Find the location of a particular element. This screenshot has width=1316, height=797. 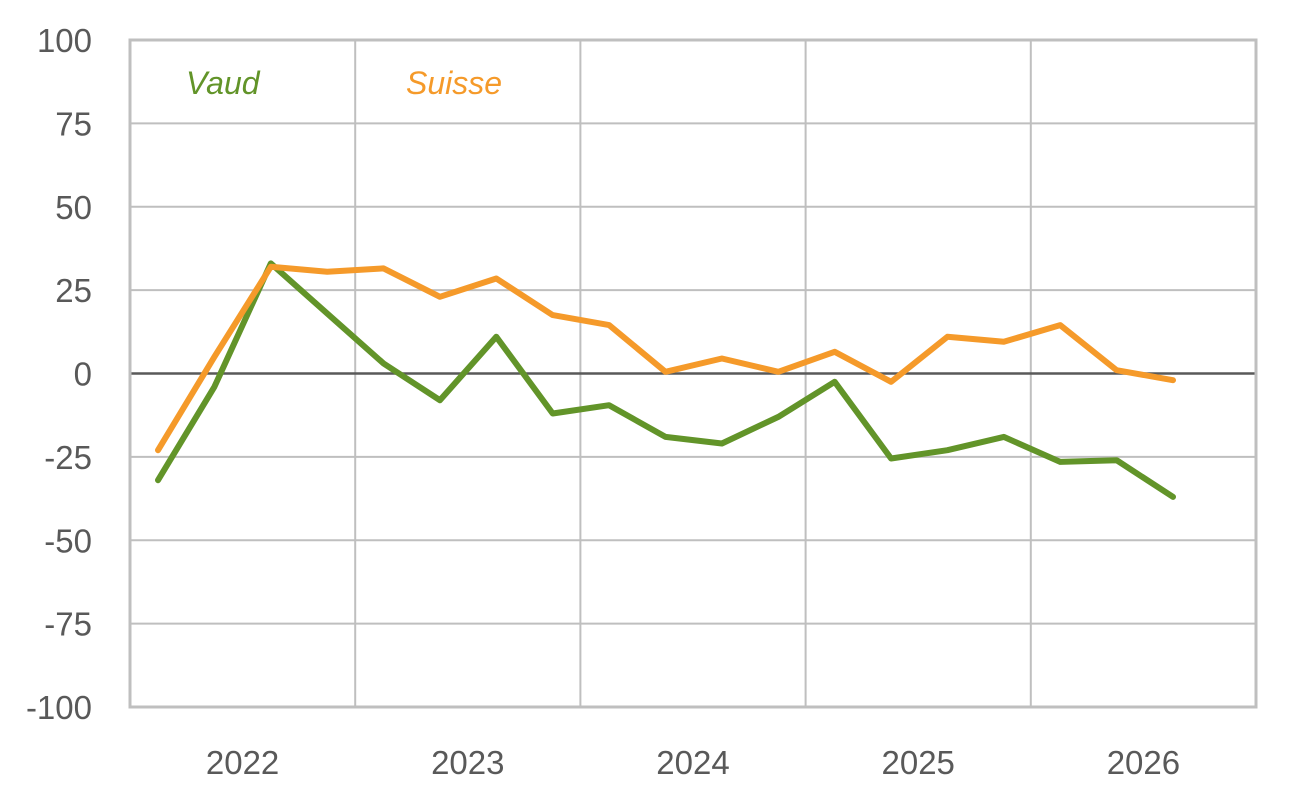

x-tick-label: 2024 is located at coordinates (692, 762).